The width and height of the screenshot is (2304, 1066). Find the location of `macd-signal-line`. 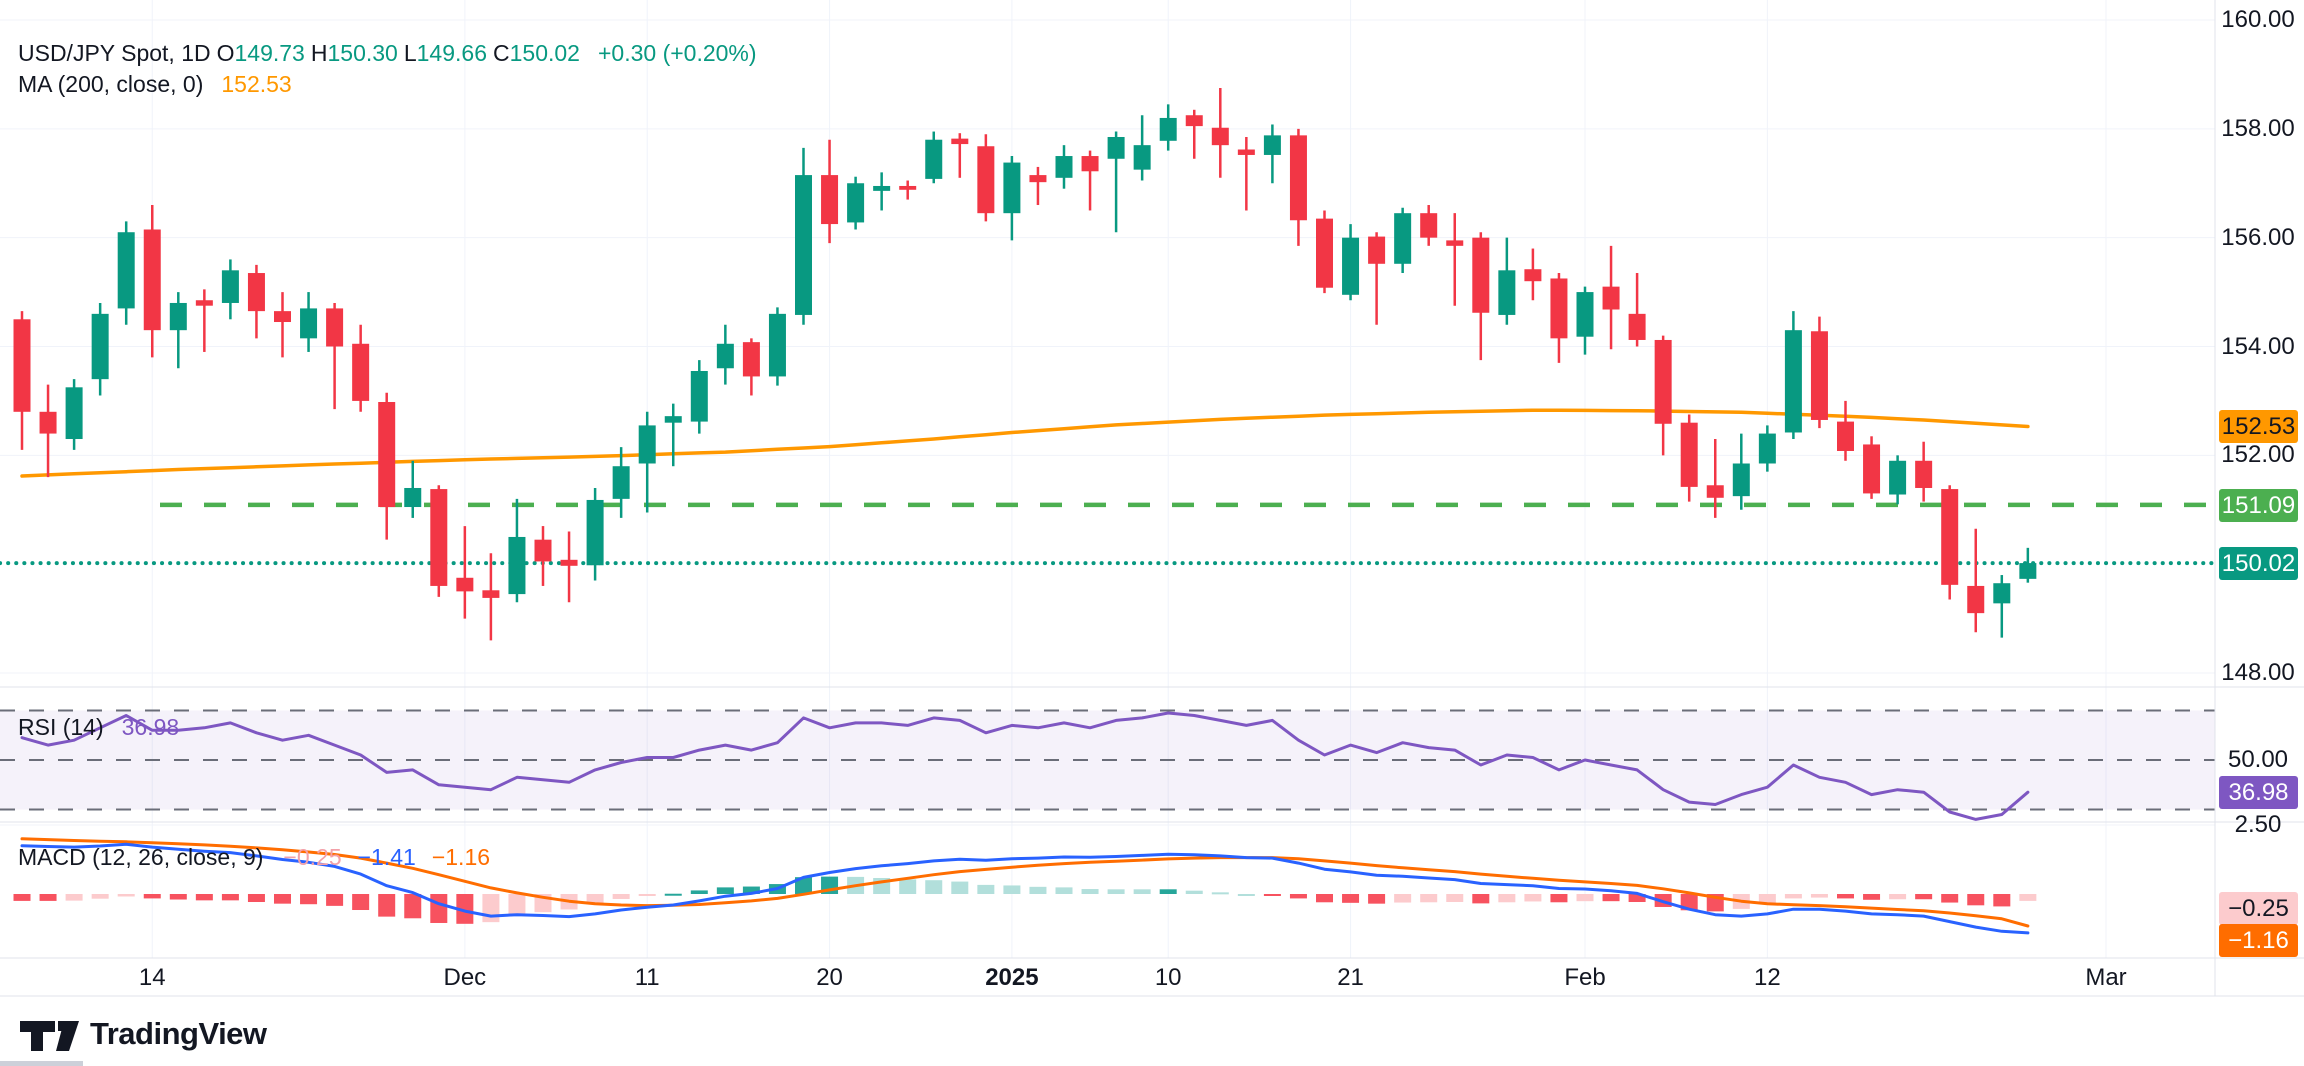

macd-signal-line is located at coordinates (1025, 882).